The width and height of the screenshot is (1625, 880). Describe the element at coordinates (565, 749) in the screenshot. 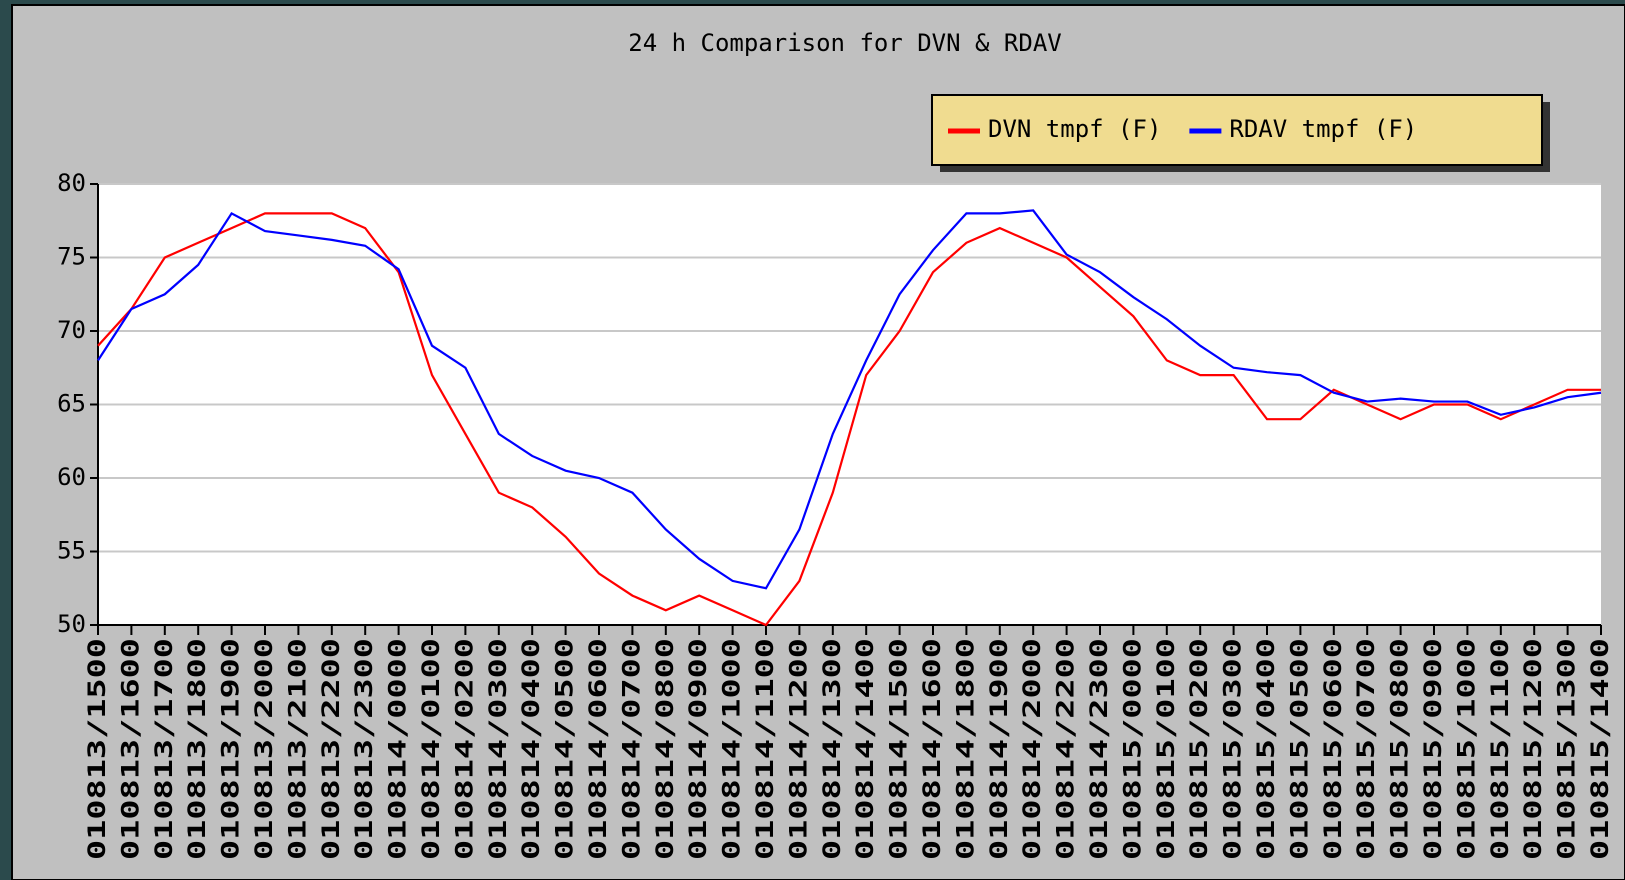

I see `x-tick-label: 010814/0500` at that location.